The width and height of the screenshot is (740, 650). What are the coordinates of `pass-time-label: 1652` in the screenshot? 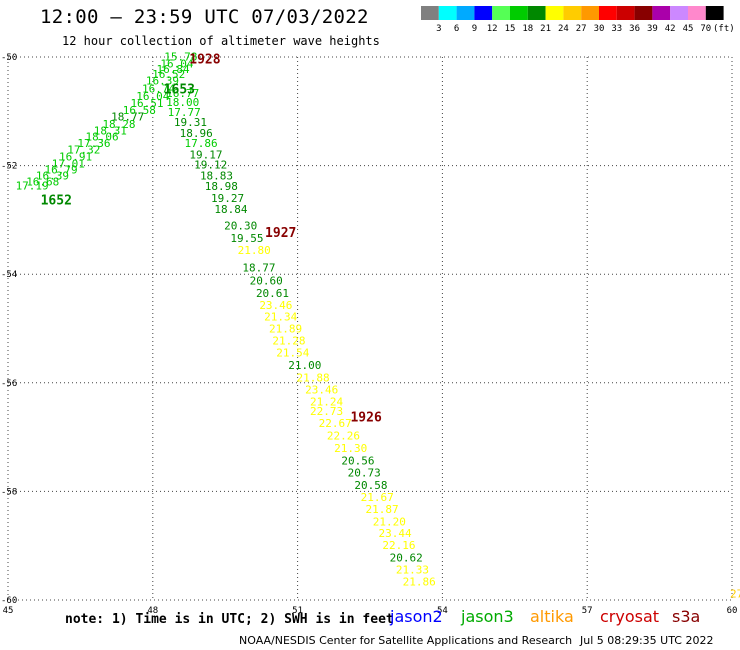 It's located at (56, 200).